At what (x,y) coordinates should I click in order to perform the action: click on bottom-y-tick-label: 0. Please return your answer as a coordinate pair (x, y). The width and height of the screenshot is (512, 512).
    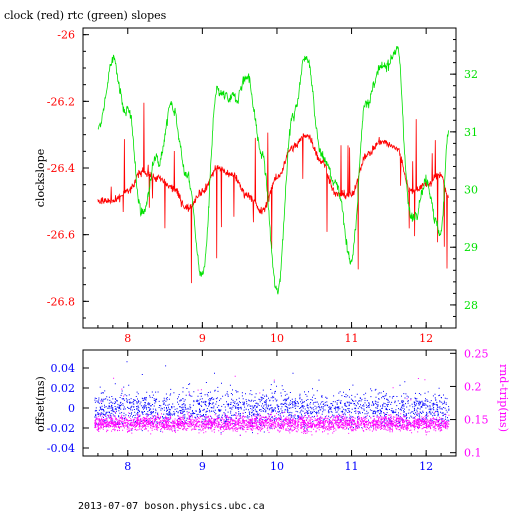
    Looking at the image, I should click on (71, 408).